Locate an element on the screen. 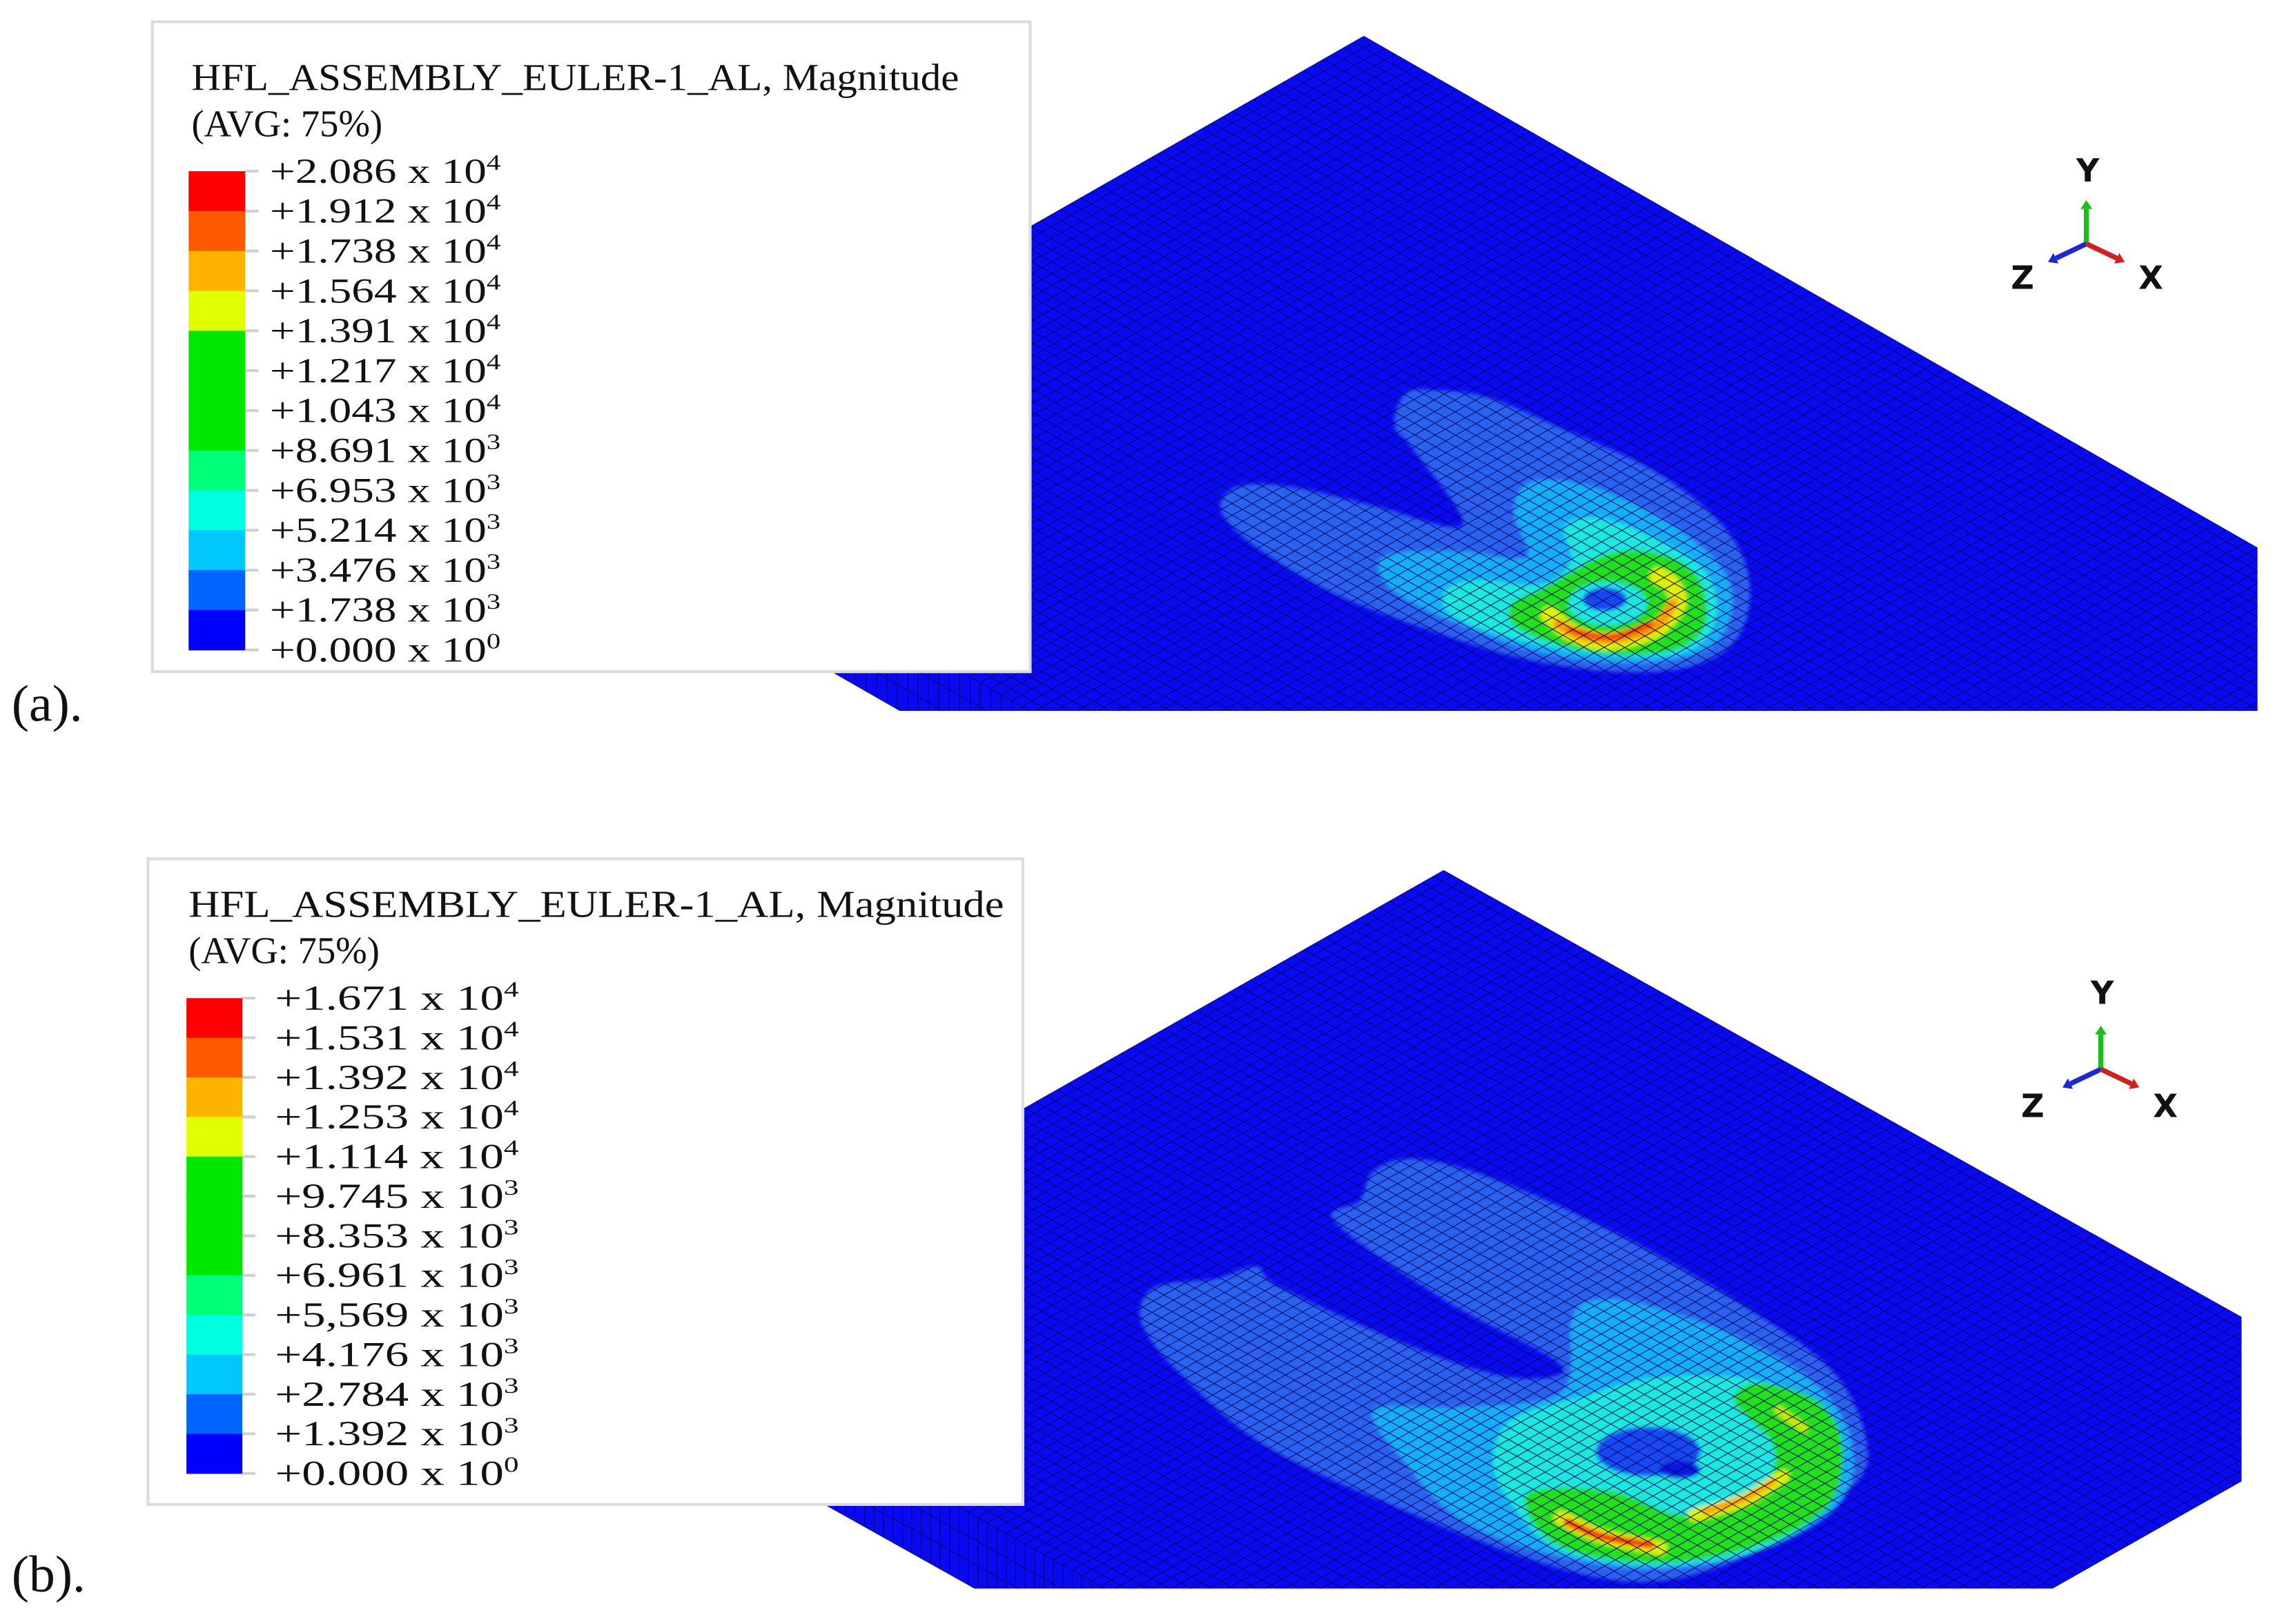 The height and width of the screenshot is (1624, 2275). legend-level-mantissa: +5.214 x 10 is located at coordinates (378, 530).